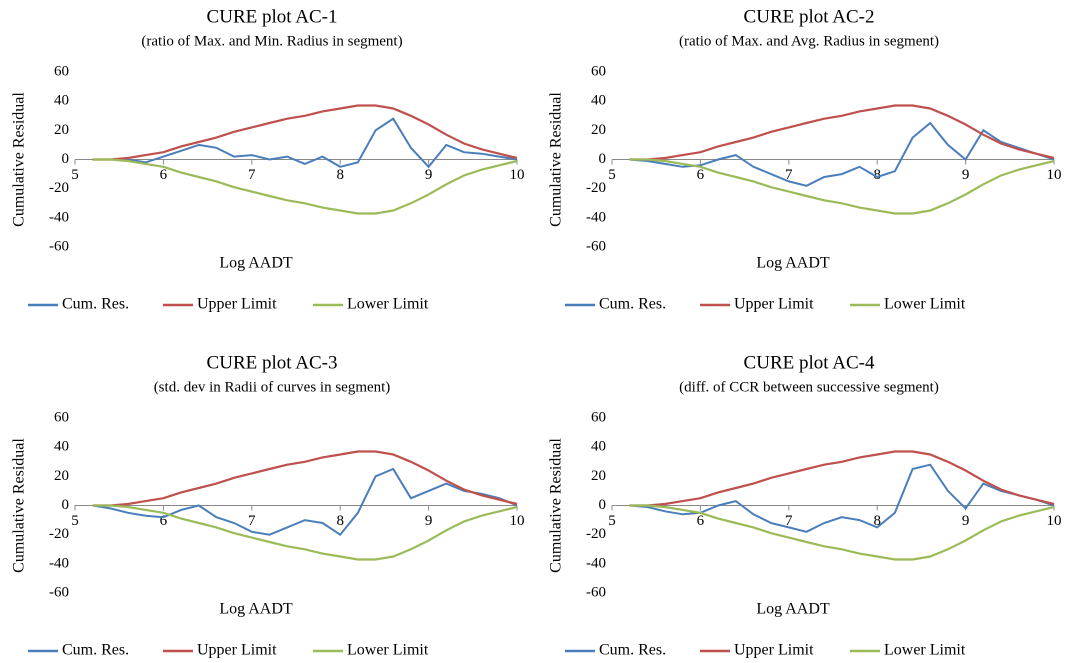 Image resolution: width=1069 pixels, height=663 pixels. I want to click on chart-title: CURE plot AC-3, so click(272, 362).